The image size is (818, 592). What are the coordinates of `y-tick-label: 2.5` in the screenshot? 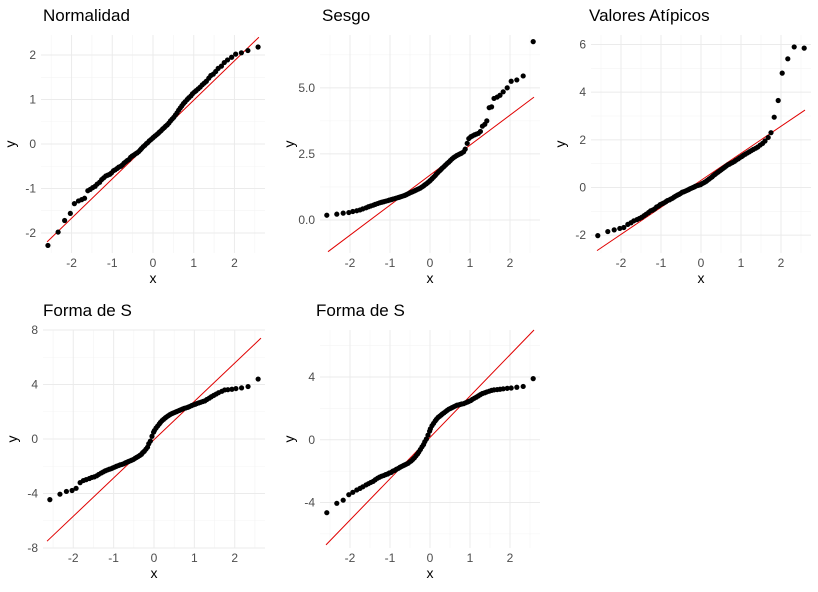 It's located at (306, 154).